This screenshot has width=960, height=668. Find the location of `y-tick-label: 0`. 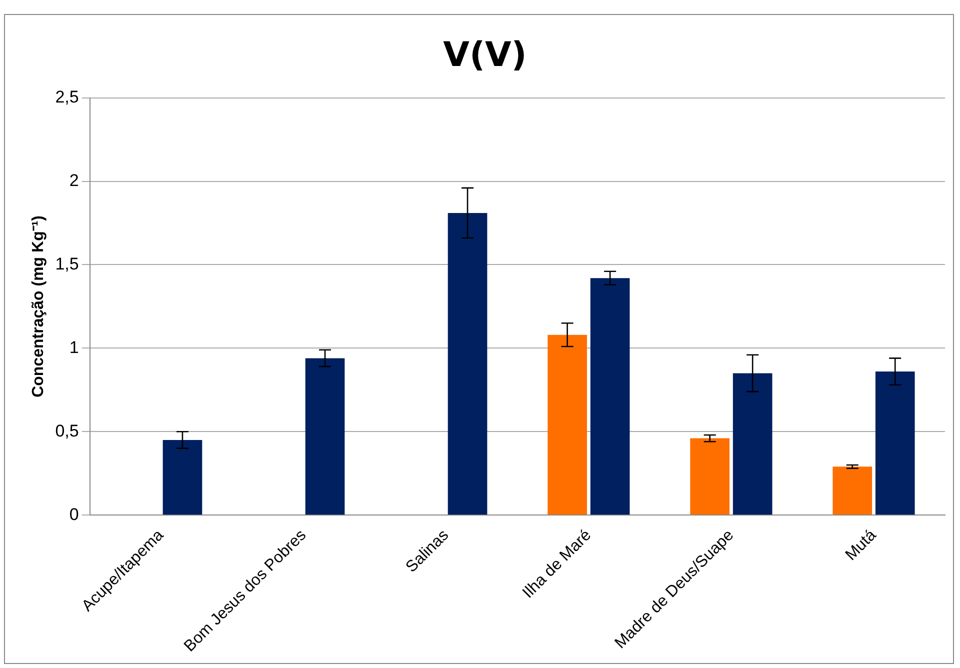

y-tick-label: 0 is located at coordinates (74, 514).